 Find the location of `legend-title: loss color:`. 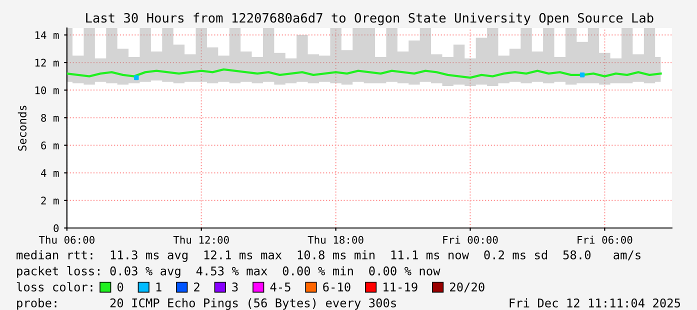

legend-title: loss color: is located at coordinates (54, 287).